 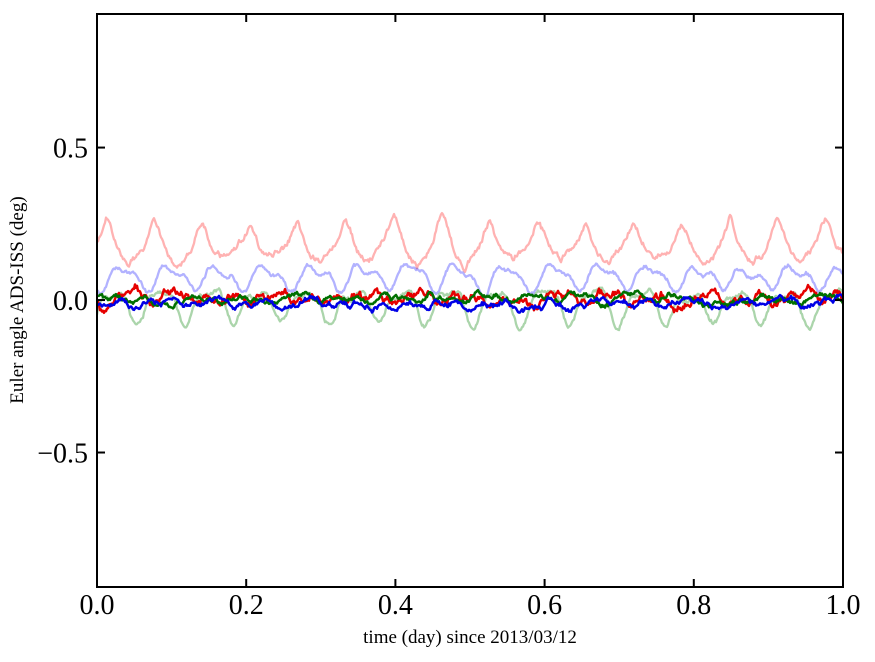 I want to click on series-line-blue-faded-oscillation, so click(x=470, y=281).